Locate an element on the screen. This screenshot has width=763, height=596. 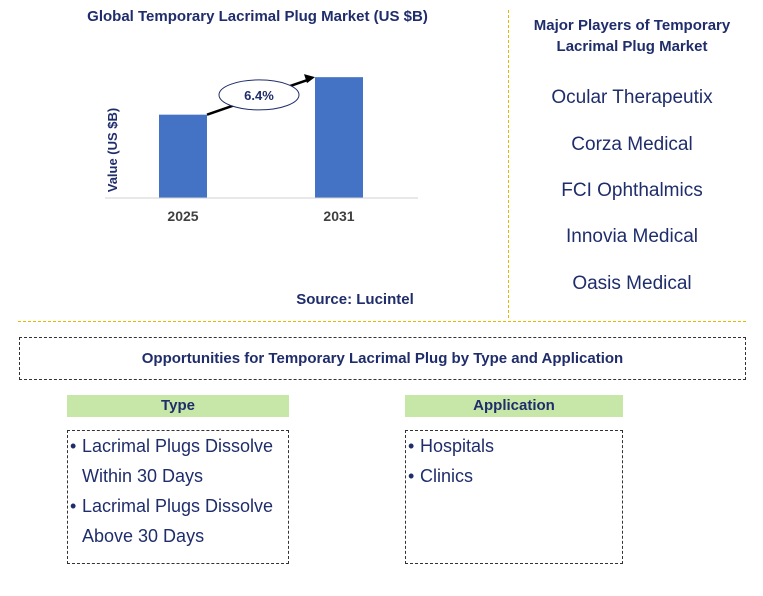
growth-rate-bubble is located at coordinates (259, 95).